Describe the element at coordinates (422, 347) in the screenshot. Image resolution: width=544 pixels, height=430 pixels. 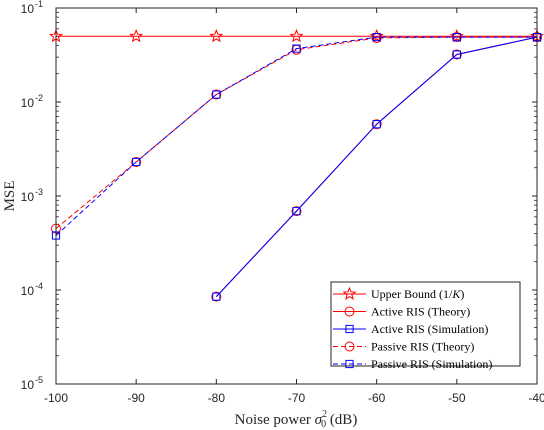
I see `legend-label: Passive RIS (Theory)` at that location.